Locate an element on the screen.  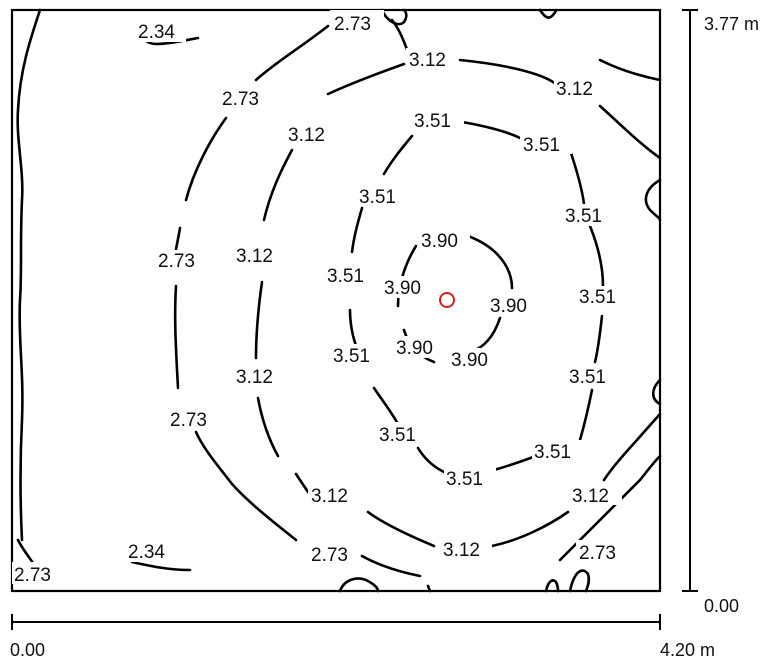
height-start-label: 0.00 is located at coordinates (721, 606).